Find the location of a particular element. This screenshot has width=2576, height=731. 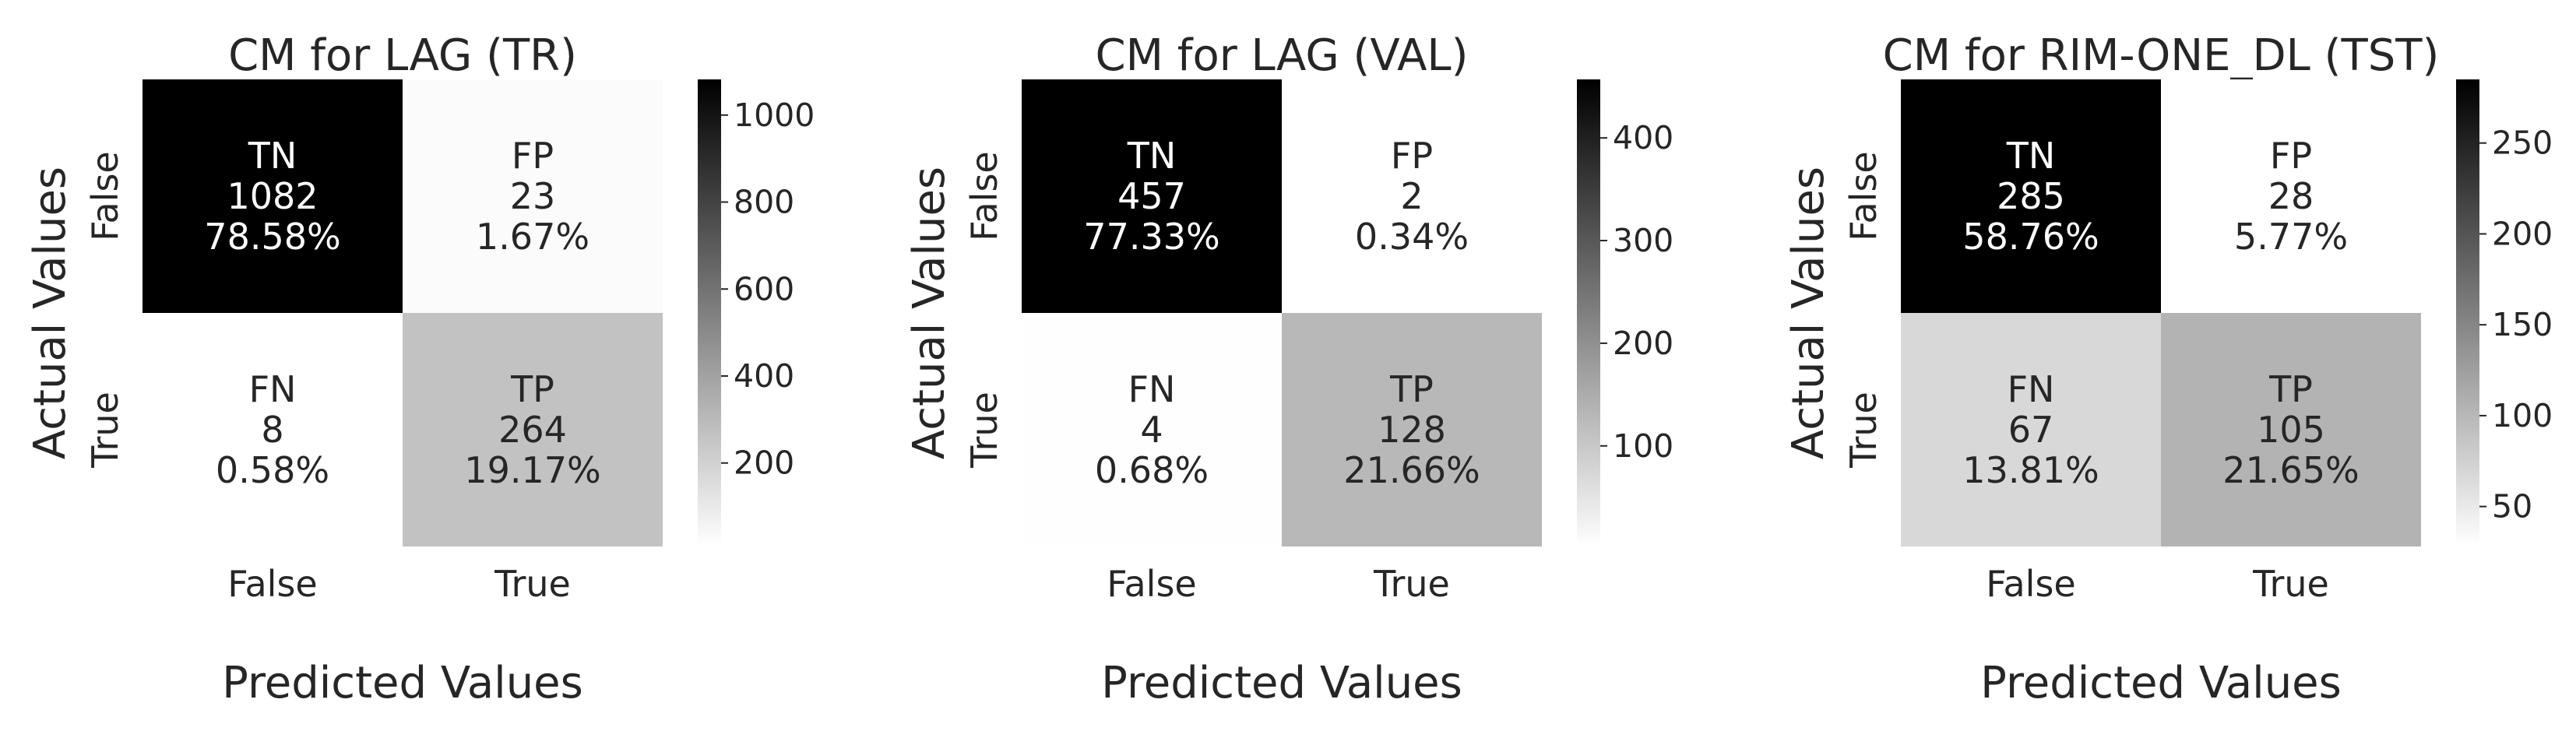

cell-percentage: 0.34% is located at coordinates (1412, 237).